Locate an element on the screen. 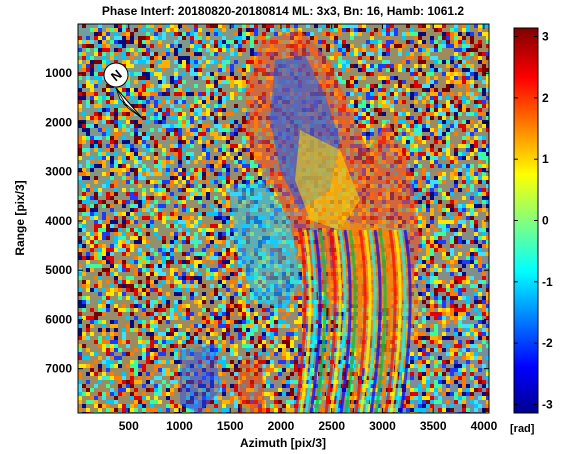 The width and height of the screenshot is (565, 454). y-tick-label: 6000 is located at coordinates (58, 319).